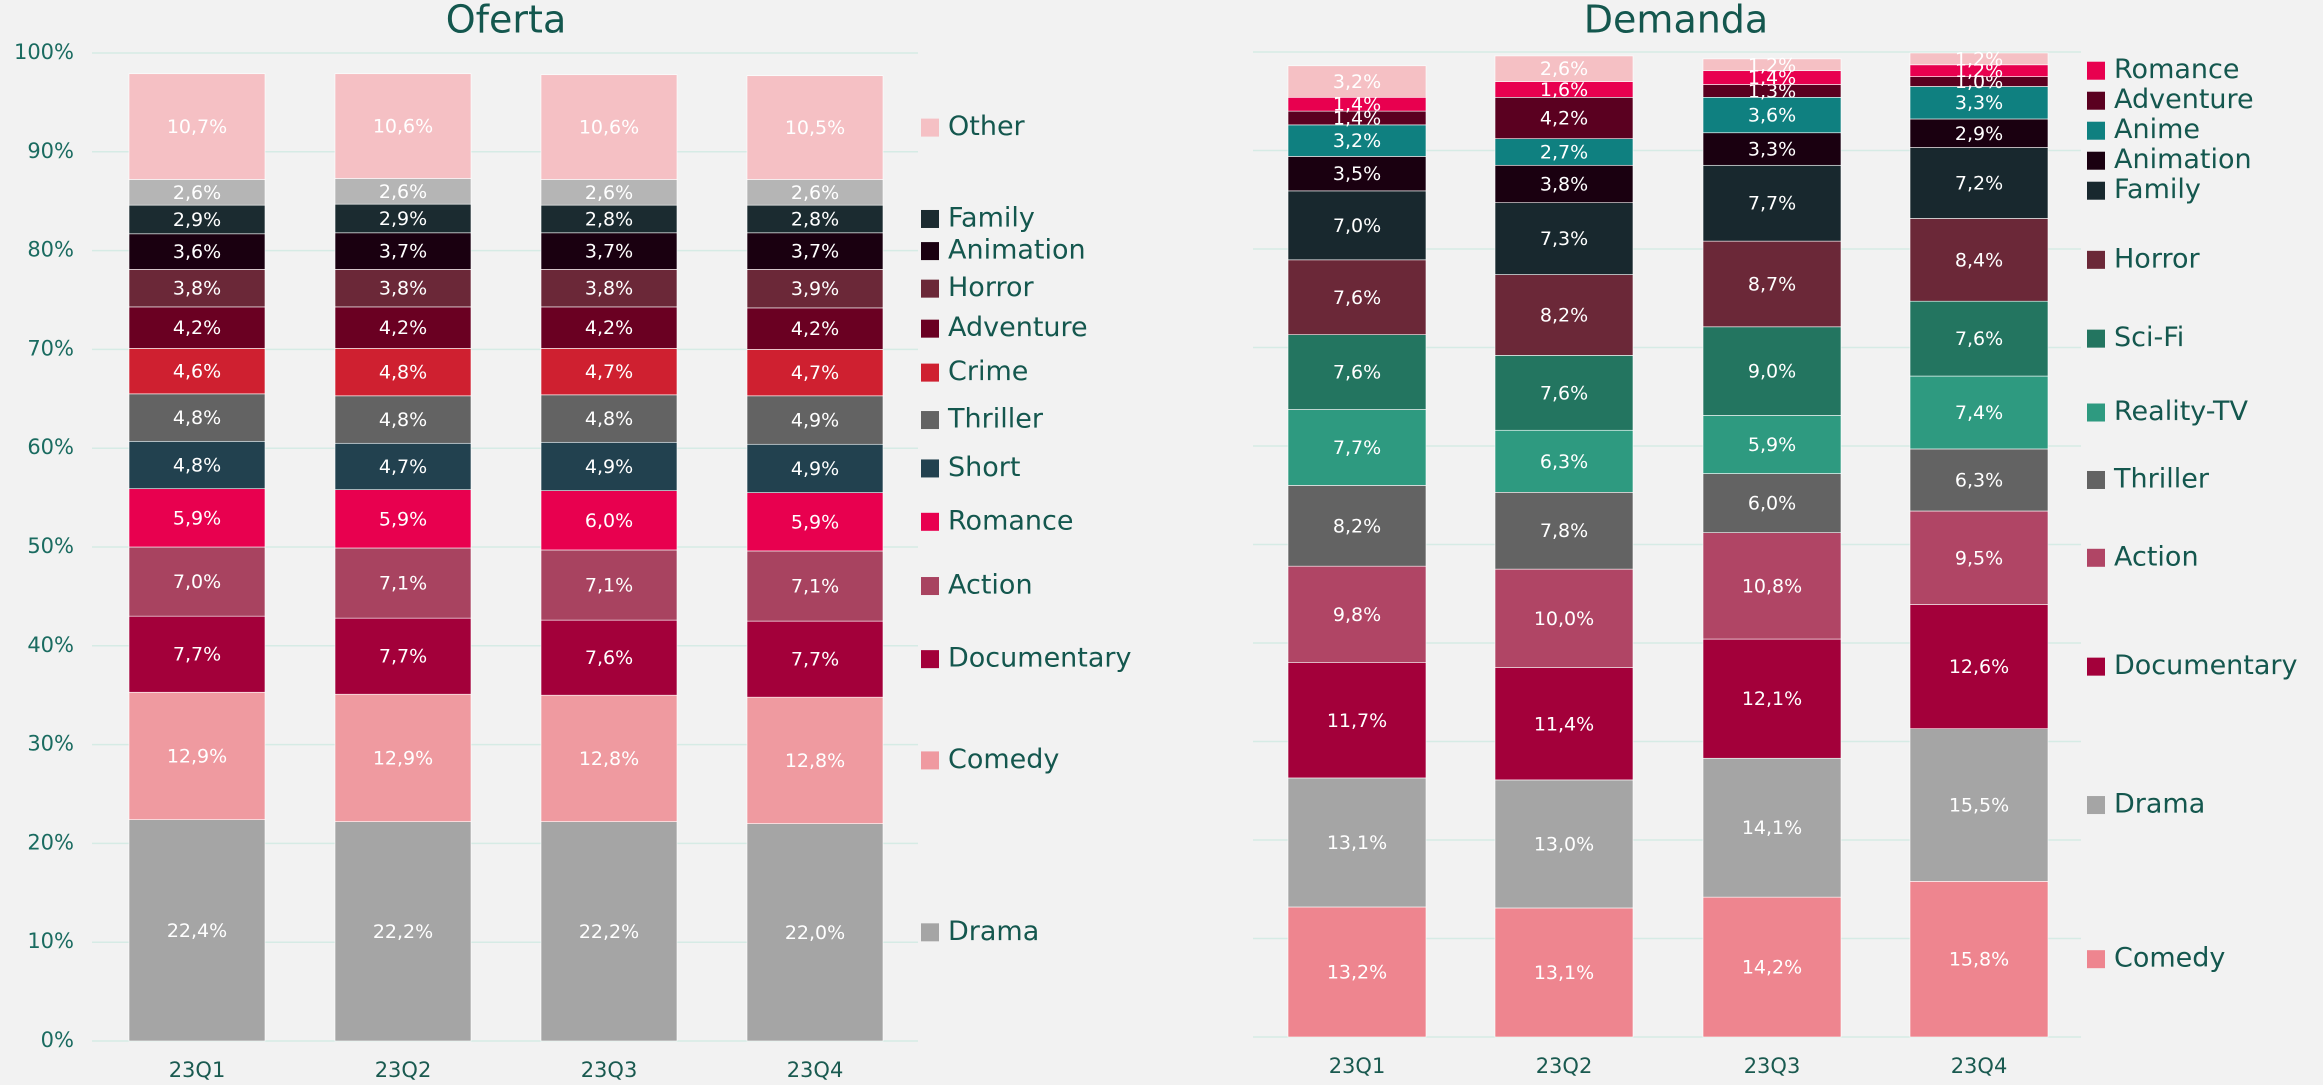 The image size is (2323, 1085). Describe the element at coordinates (403, 373) in the screenshot. I see `data-label: 4,8%` at that location.